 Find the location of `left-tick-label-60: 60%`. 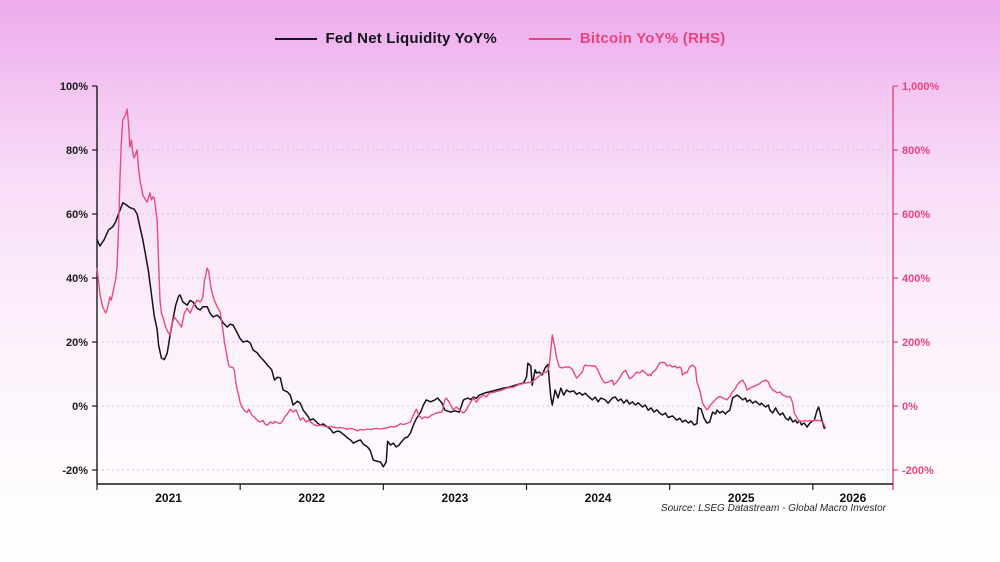

left-tick-label-60: 60% is located at coordinates (77, 215).